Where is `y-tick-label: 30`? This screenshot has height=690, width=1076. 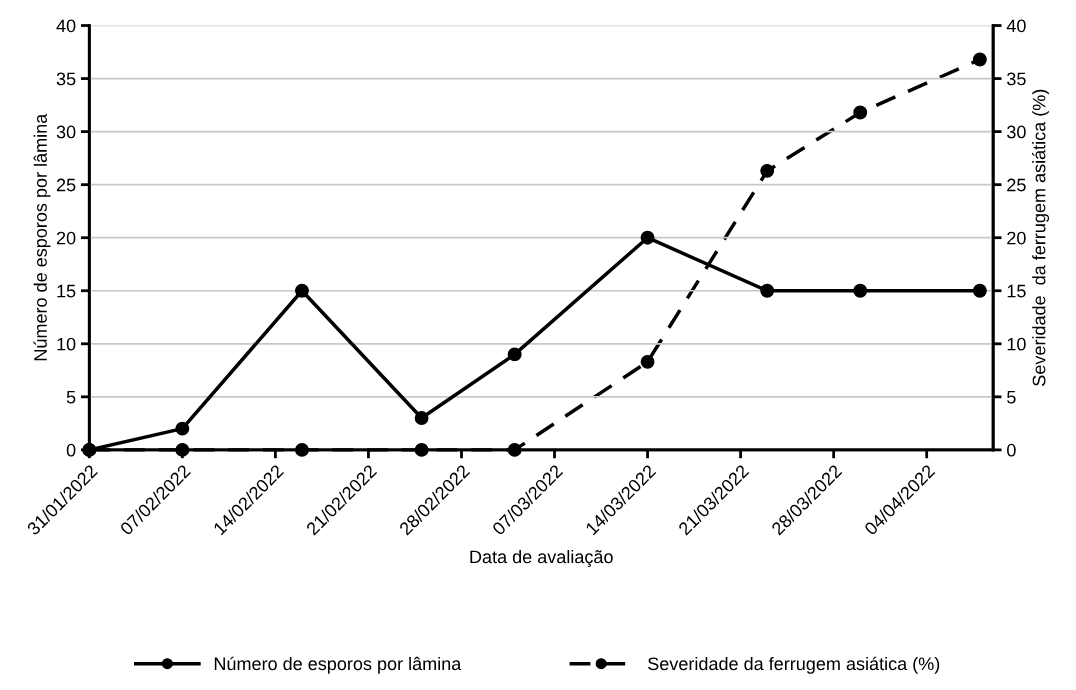
y-tick-label: 30 is located at coordinates (66, 132).